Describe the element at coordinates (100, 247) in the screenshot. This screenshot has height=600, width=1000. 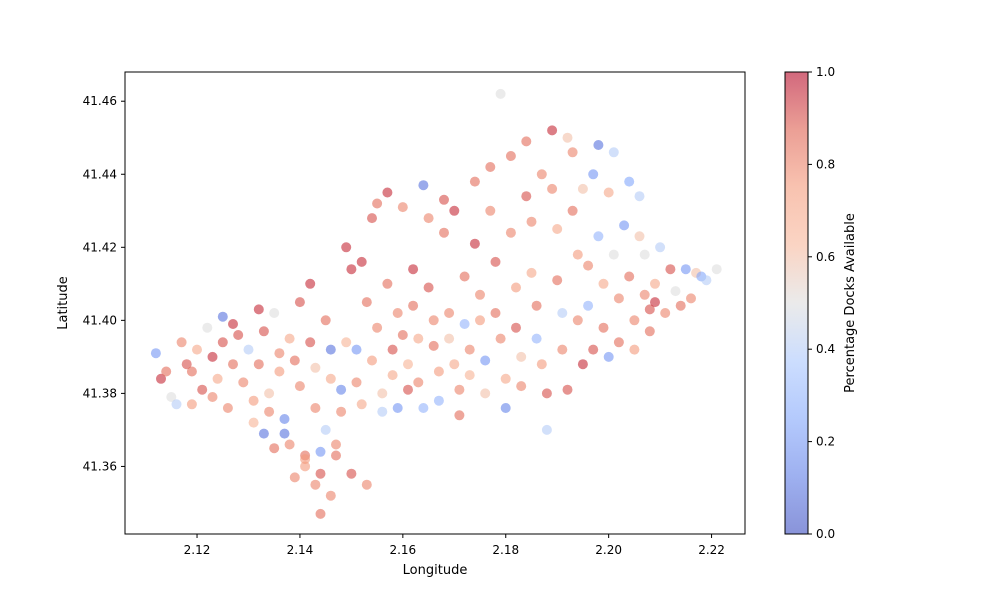
I see `y-tick-label: 41.42` at that location.